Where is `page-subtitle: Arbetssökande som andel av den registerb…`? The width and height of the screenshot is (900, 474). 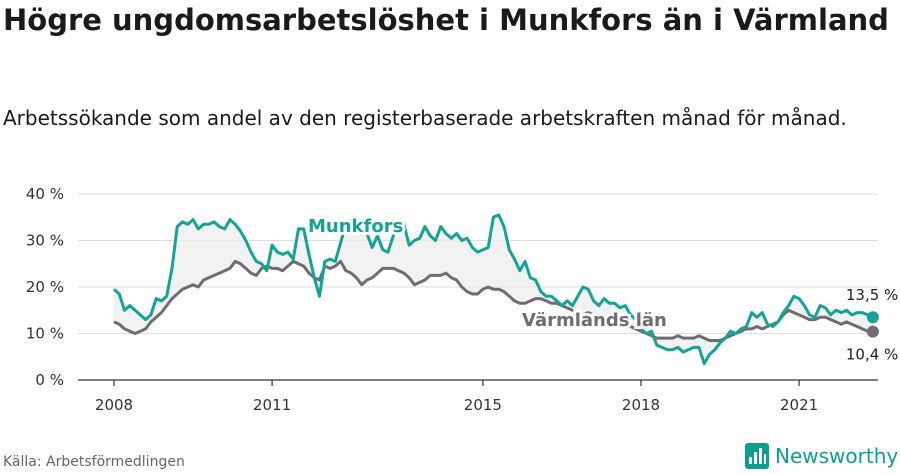 page-subtitle: Arbetssökande som andel av den registerb… is located at coordinates (425, 118).